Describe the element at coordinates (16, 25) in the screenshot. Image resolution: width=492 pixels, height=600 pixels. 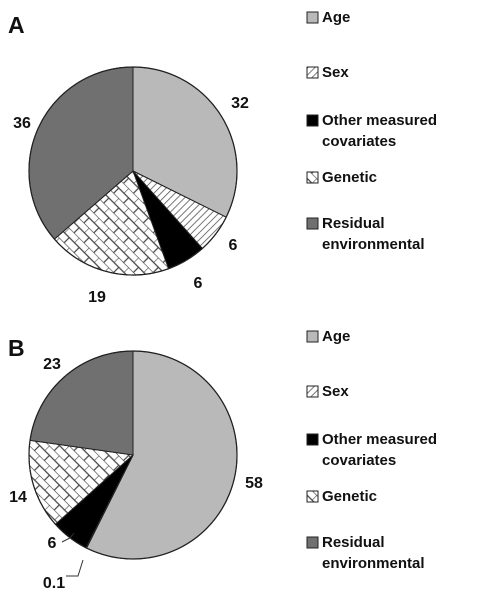
I see `panel-label-a: A` at that location.